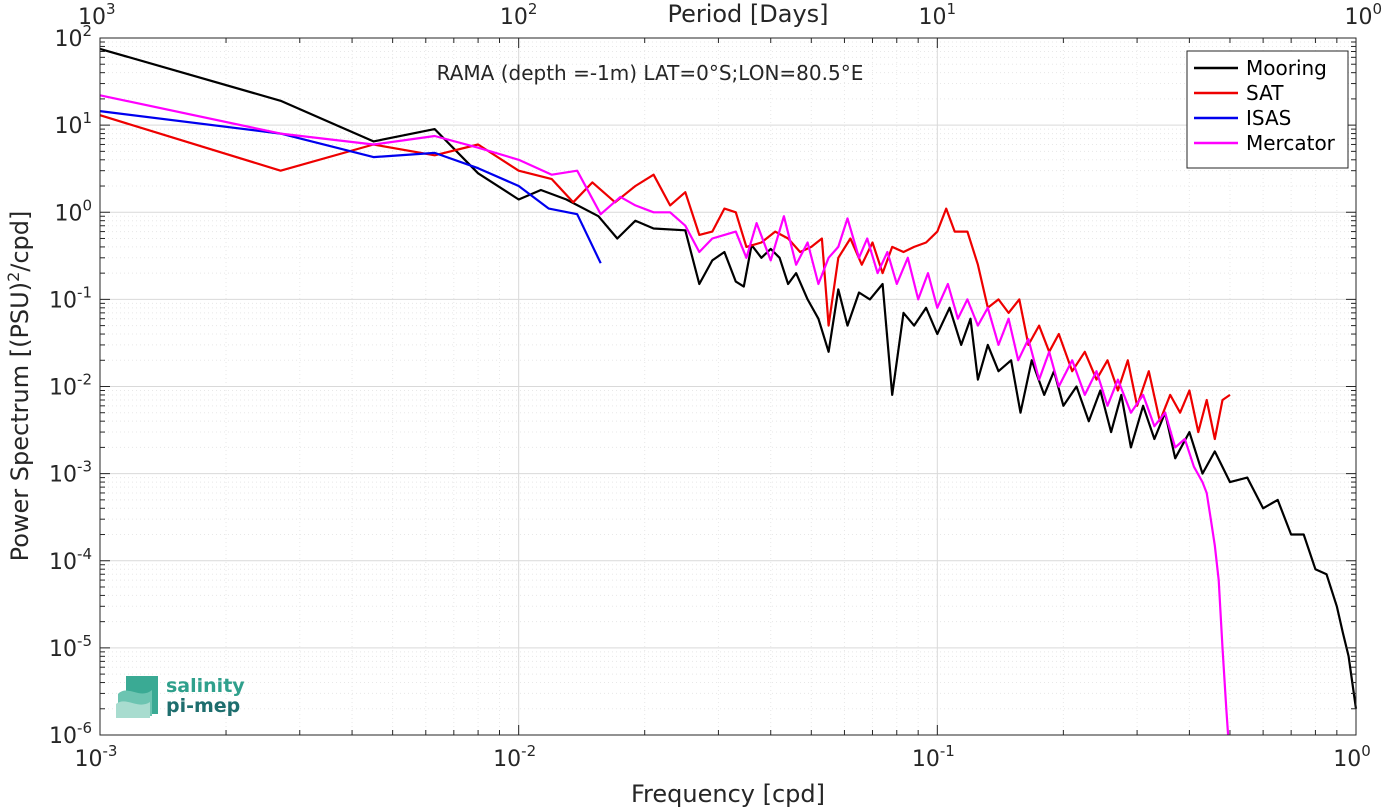 This screenshot has height=809, width=1383. I want to click on x-tick-label: 10⁻², so click(514, 757).